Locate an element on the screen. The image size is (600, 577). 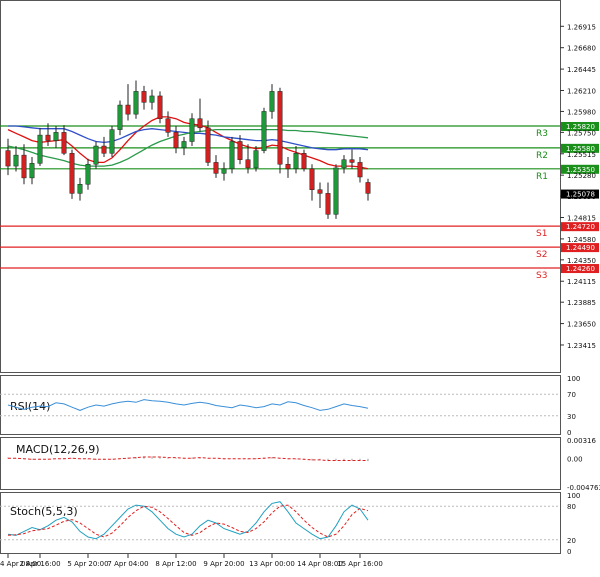
level-name-s2: S2 is located at coordinates (541, 255).